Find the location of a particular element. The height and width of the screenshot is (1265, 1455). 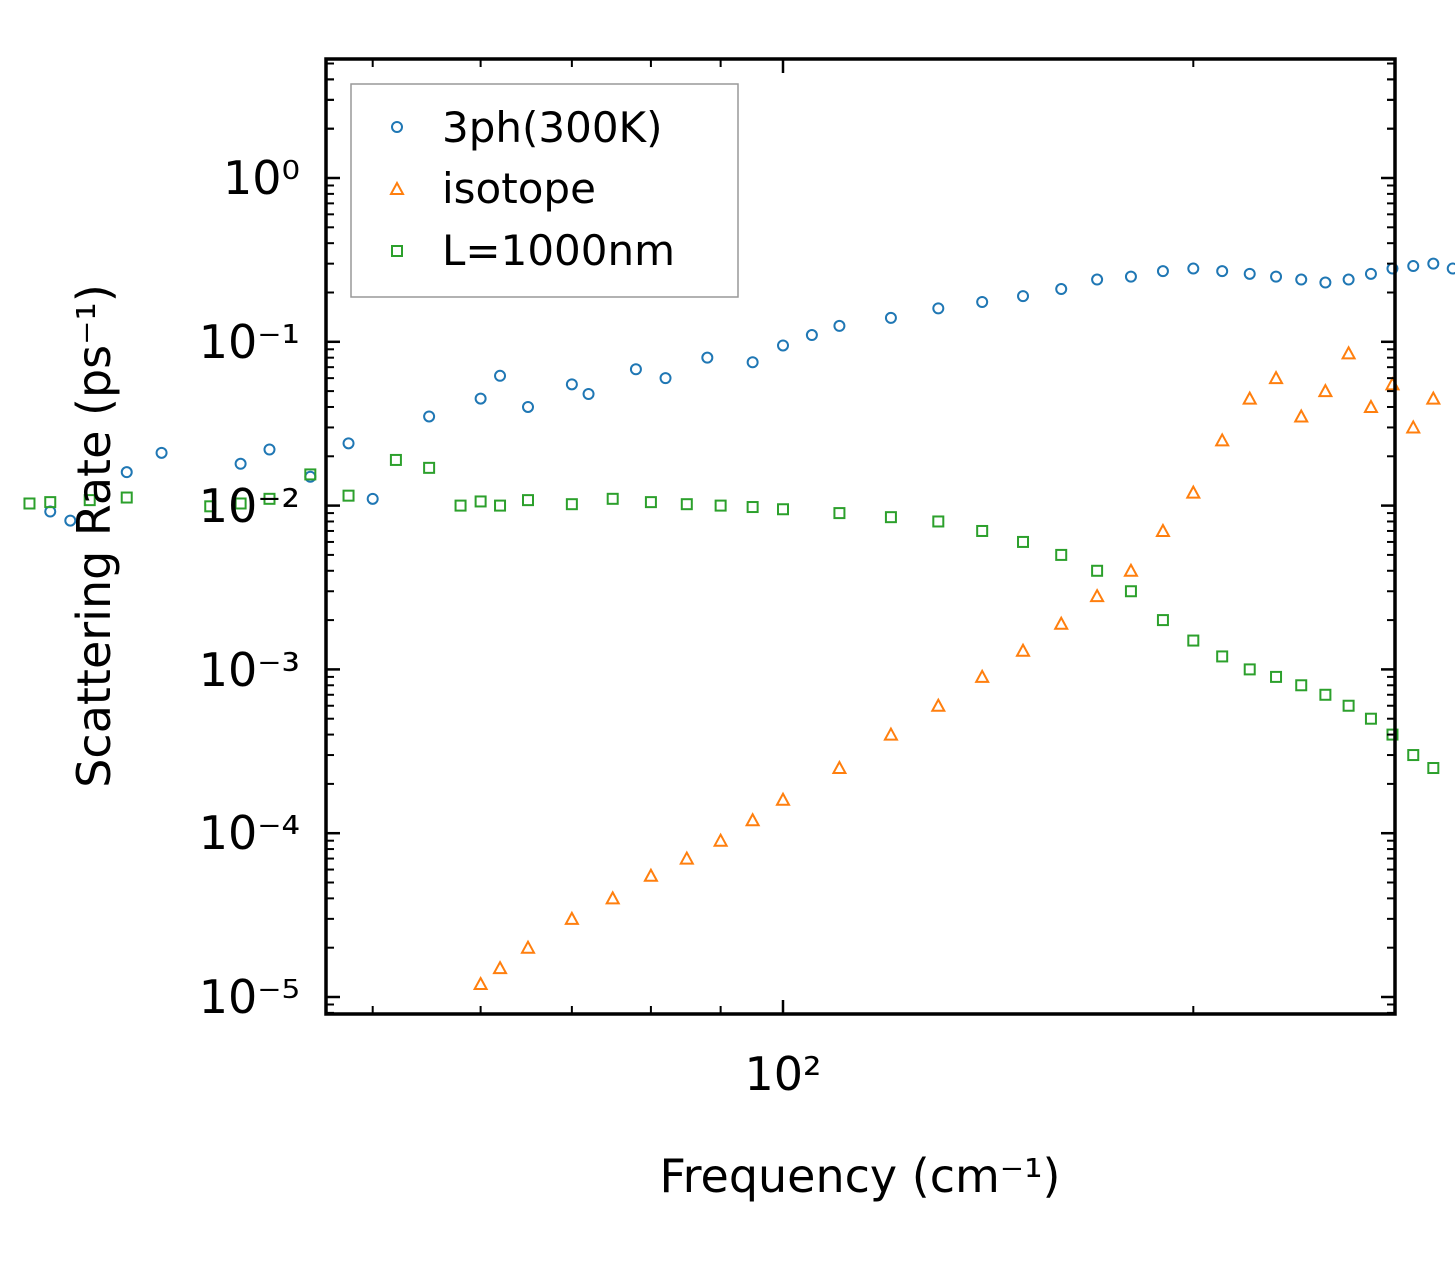

y-axis-title: Scattering Rate (ps⁻¹) is located at coordinates (94, 536).